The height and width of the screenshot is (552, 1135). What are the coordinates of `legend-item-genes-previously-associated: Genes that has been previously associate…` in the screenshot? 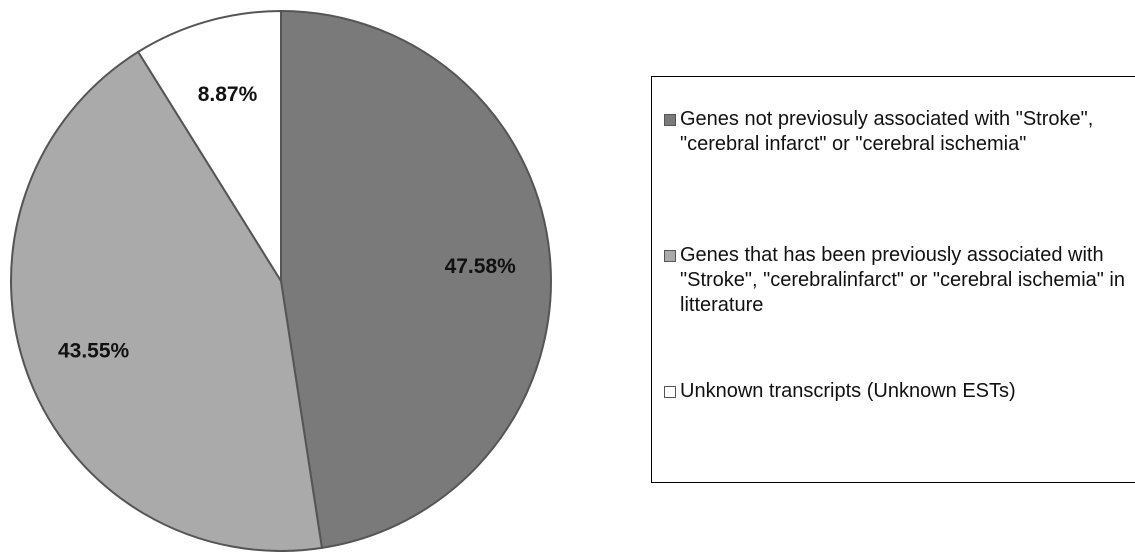 It's located at (899, 280).